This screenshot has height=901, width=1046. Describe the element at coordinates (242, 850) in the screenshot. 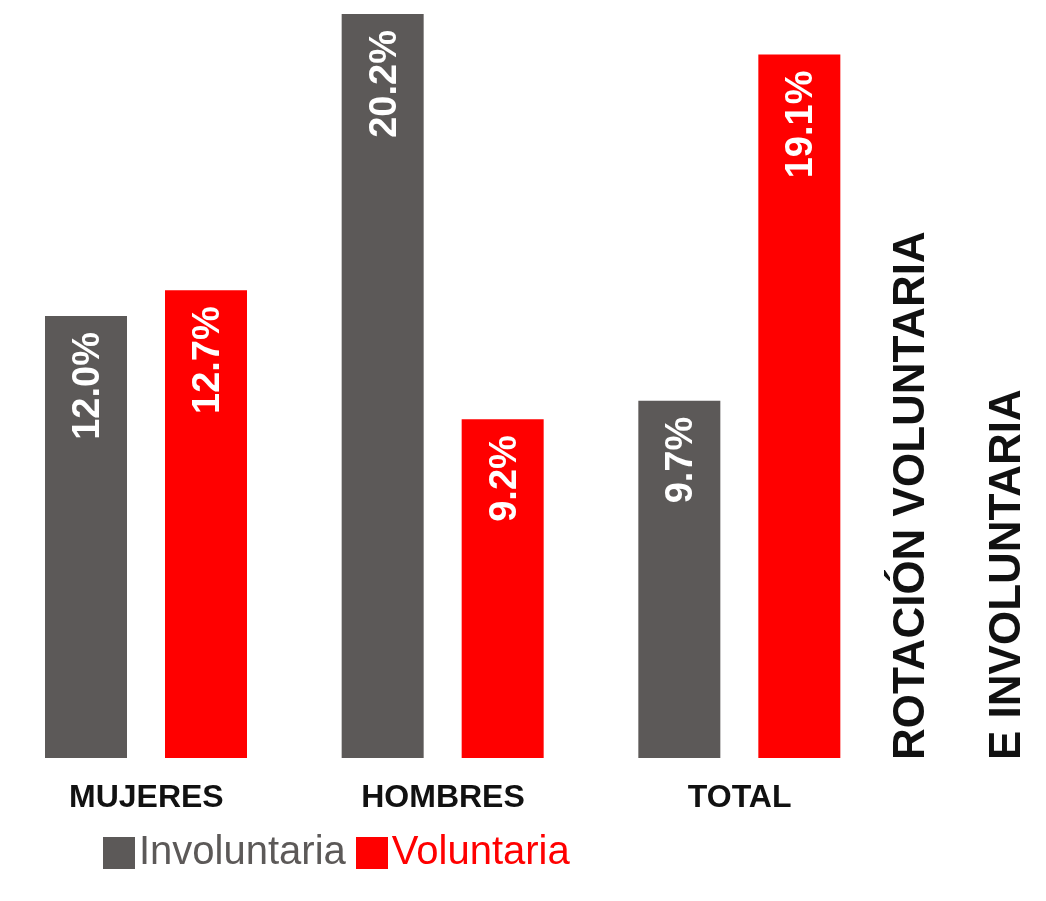

I see `legend-label: Involuntaria` at that location.